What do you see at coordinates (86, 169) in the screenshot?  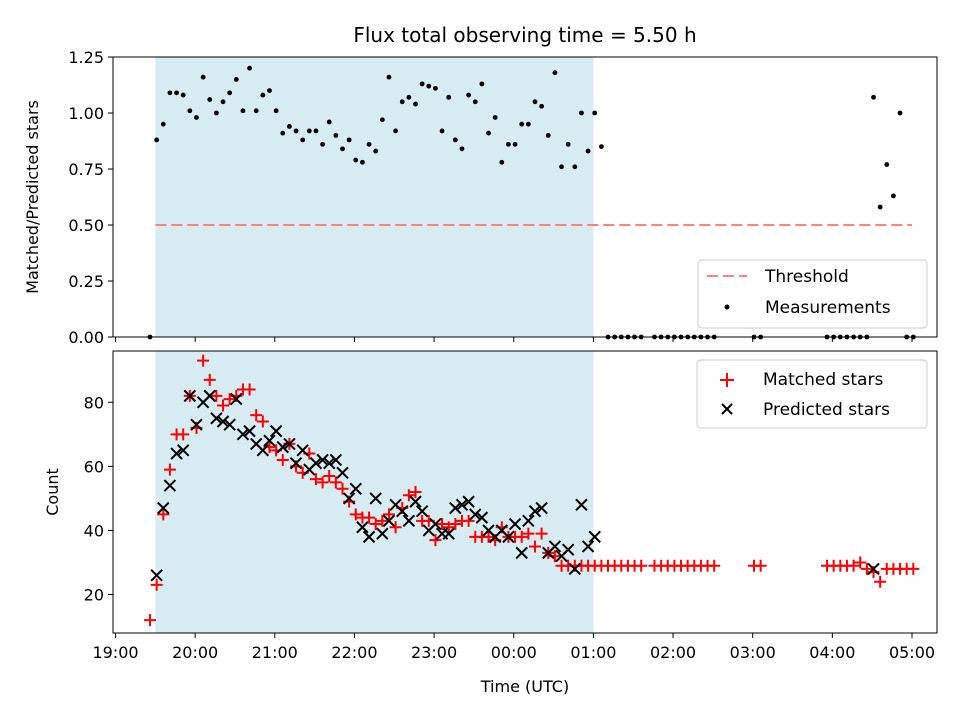 I see `y-tick-label: 0.75` at bounding box center [86, 169].